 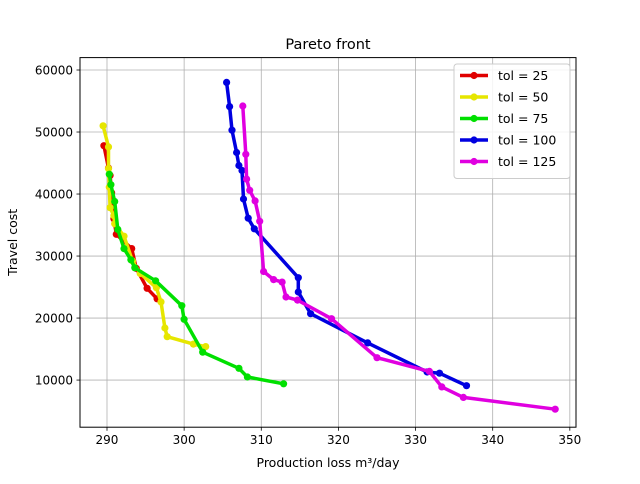 What do you see at coordinates (523, 118) in the screenshot?
I see `legend-label: tol = 75` at bounding box center [523, 118].